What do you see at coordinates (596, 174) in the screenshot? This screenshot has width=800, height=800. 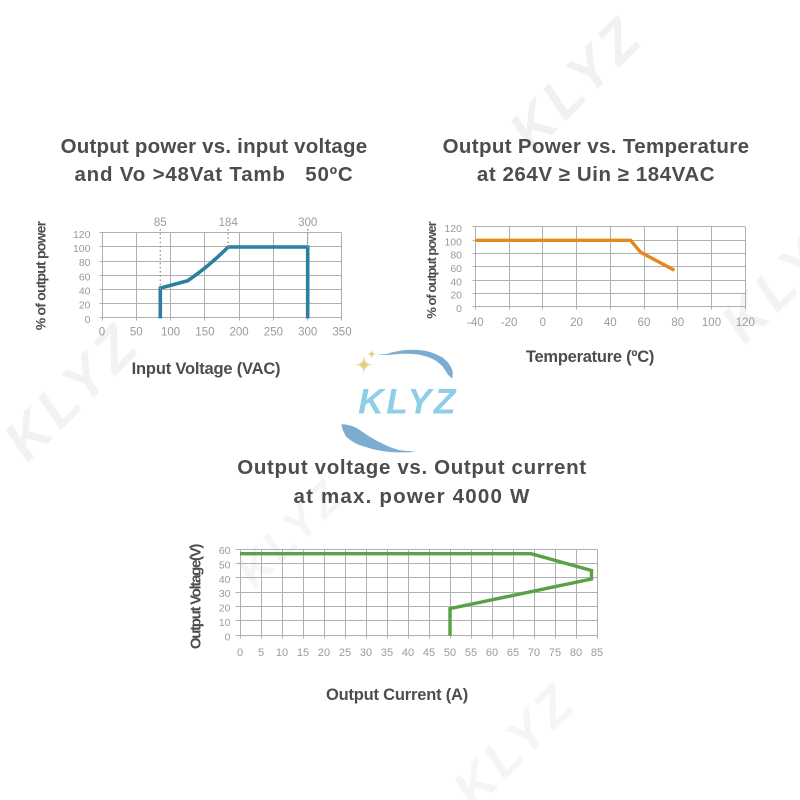 I see `svg-text: at 264V ≥ Uin ≥ 184VAC` at bounding box center [596, 174].